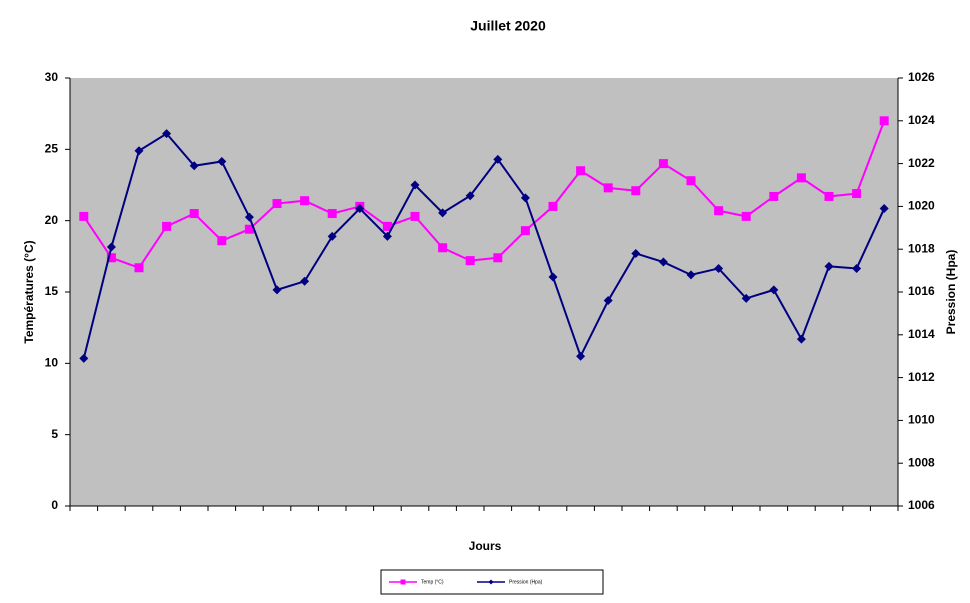 This screenshot has width=970, height=603. I want to click on y-tick-label: 15, so click(52, 291).